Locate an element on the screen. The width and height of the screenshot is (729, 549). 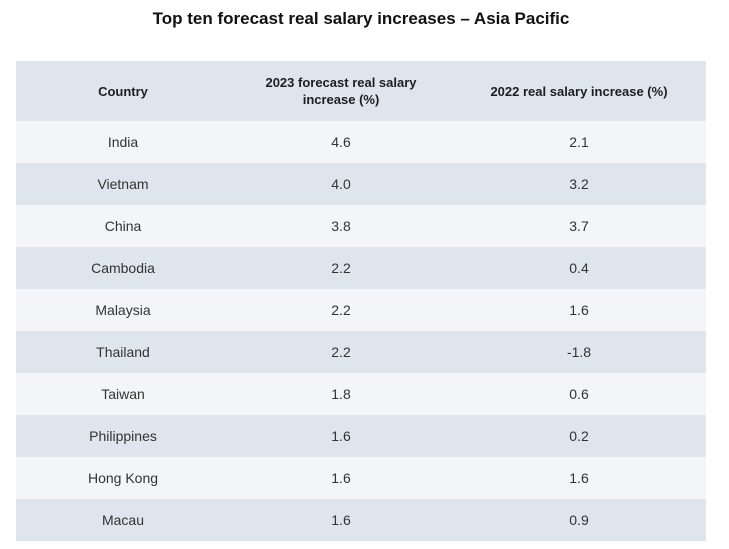
table-row: Malaysia 2.2 1.6 is located at coordinates (361, 310).